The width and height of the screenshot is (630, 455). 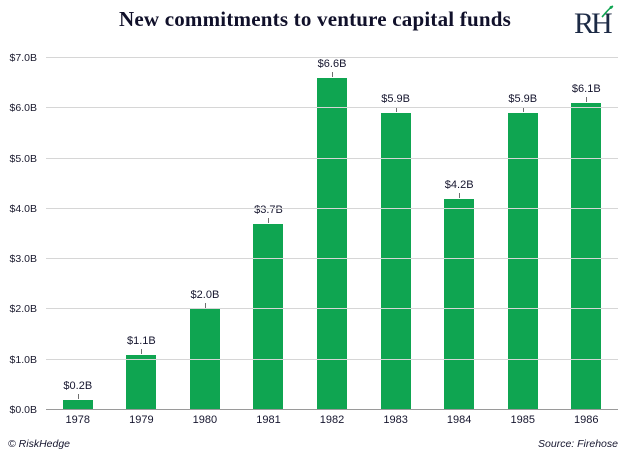 What do you see at coordinates (268, 420) in the screenshot?
I see `x-tick-label: 1981` at bounding box center [268, 420].